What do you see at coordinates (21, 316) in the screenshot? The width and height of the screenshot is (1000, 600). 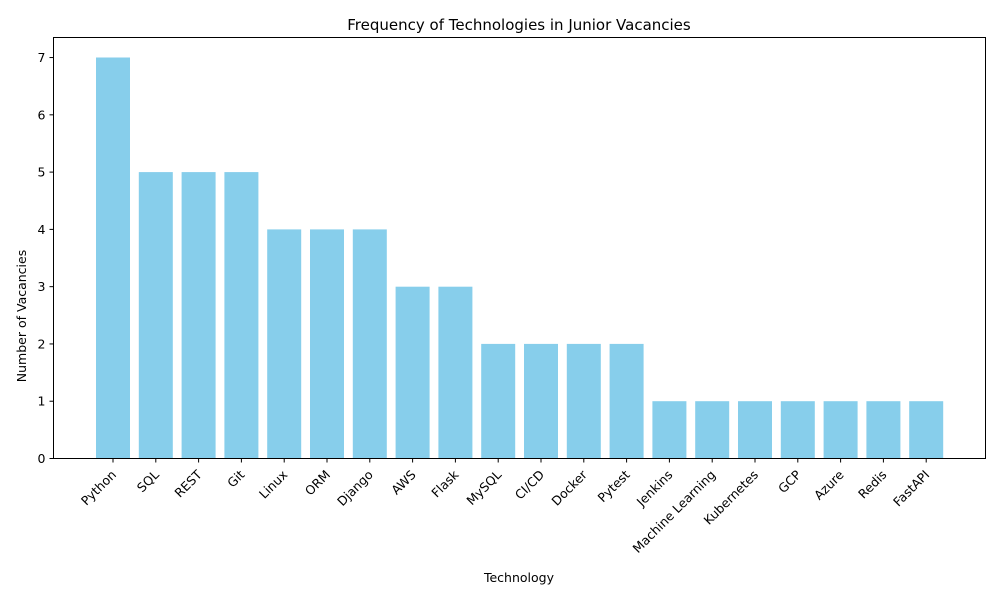 I see `y-axis-label: Number of Vacancies` at bounding box center [21, 316].